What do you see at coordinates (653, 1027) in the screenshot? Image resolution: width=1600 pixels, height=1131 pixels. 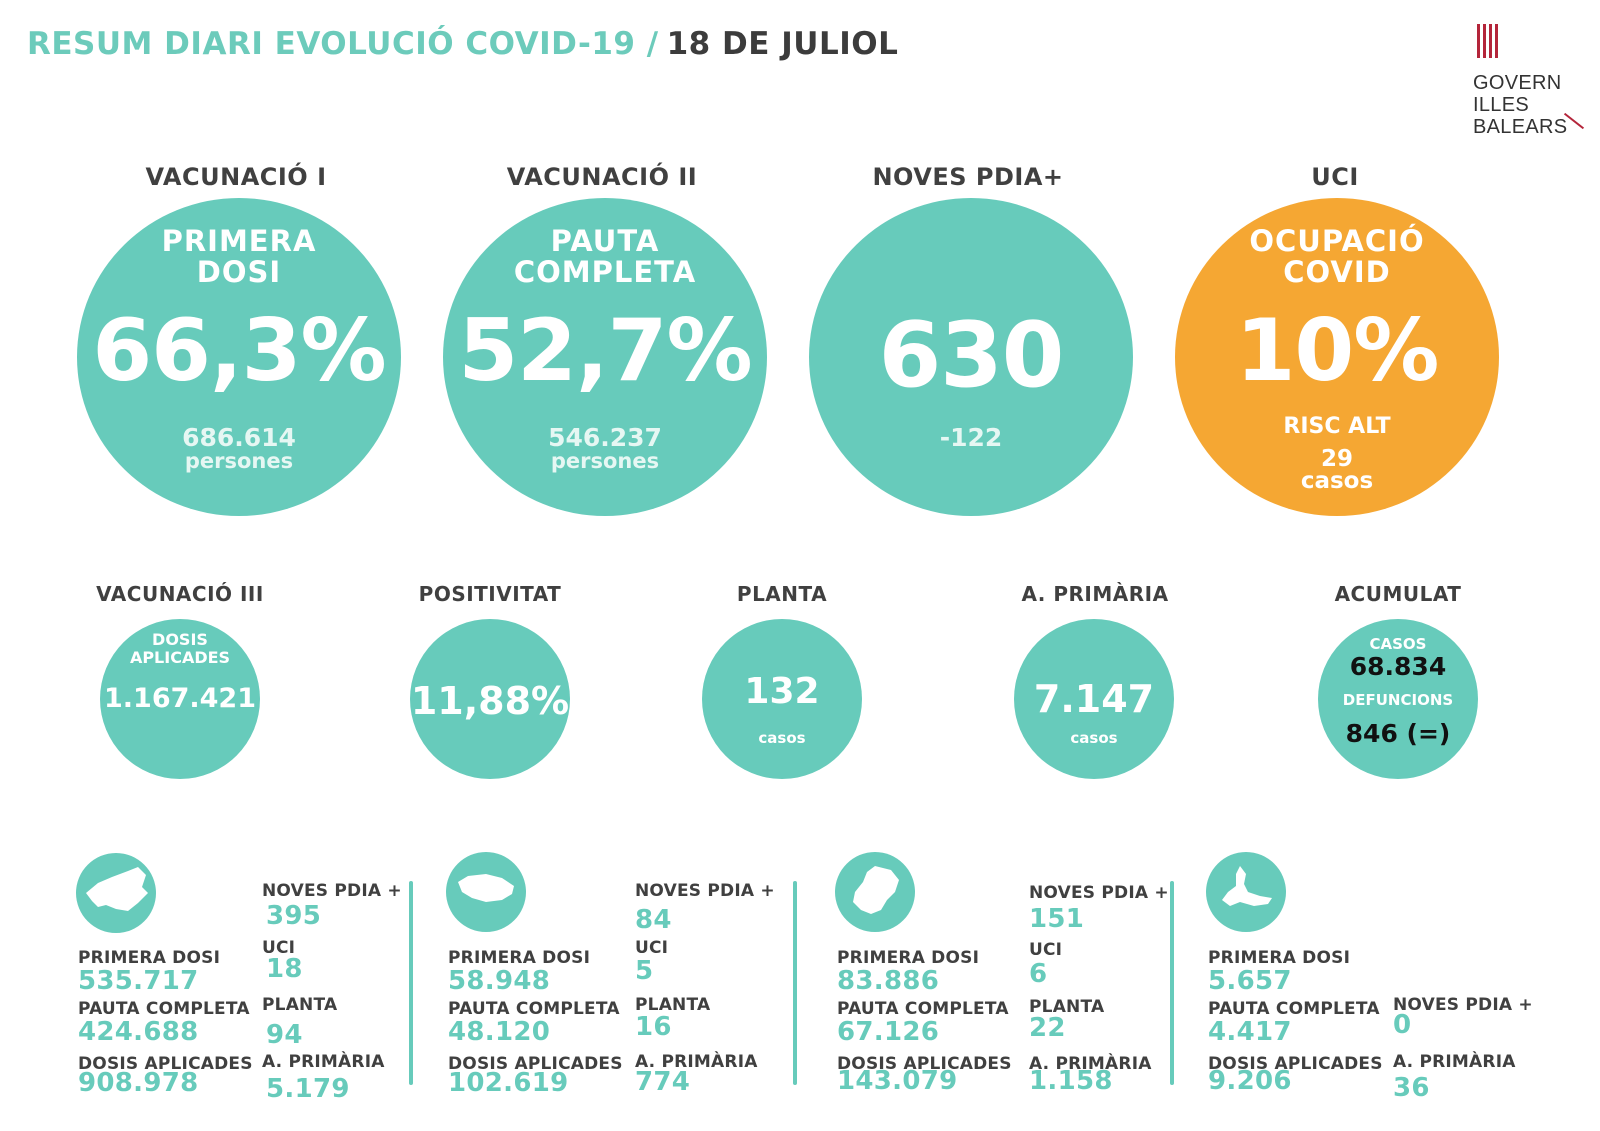 I see `menorca-planta-value: 16` at bounding box center [653, 1027].